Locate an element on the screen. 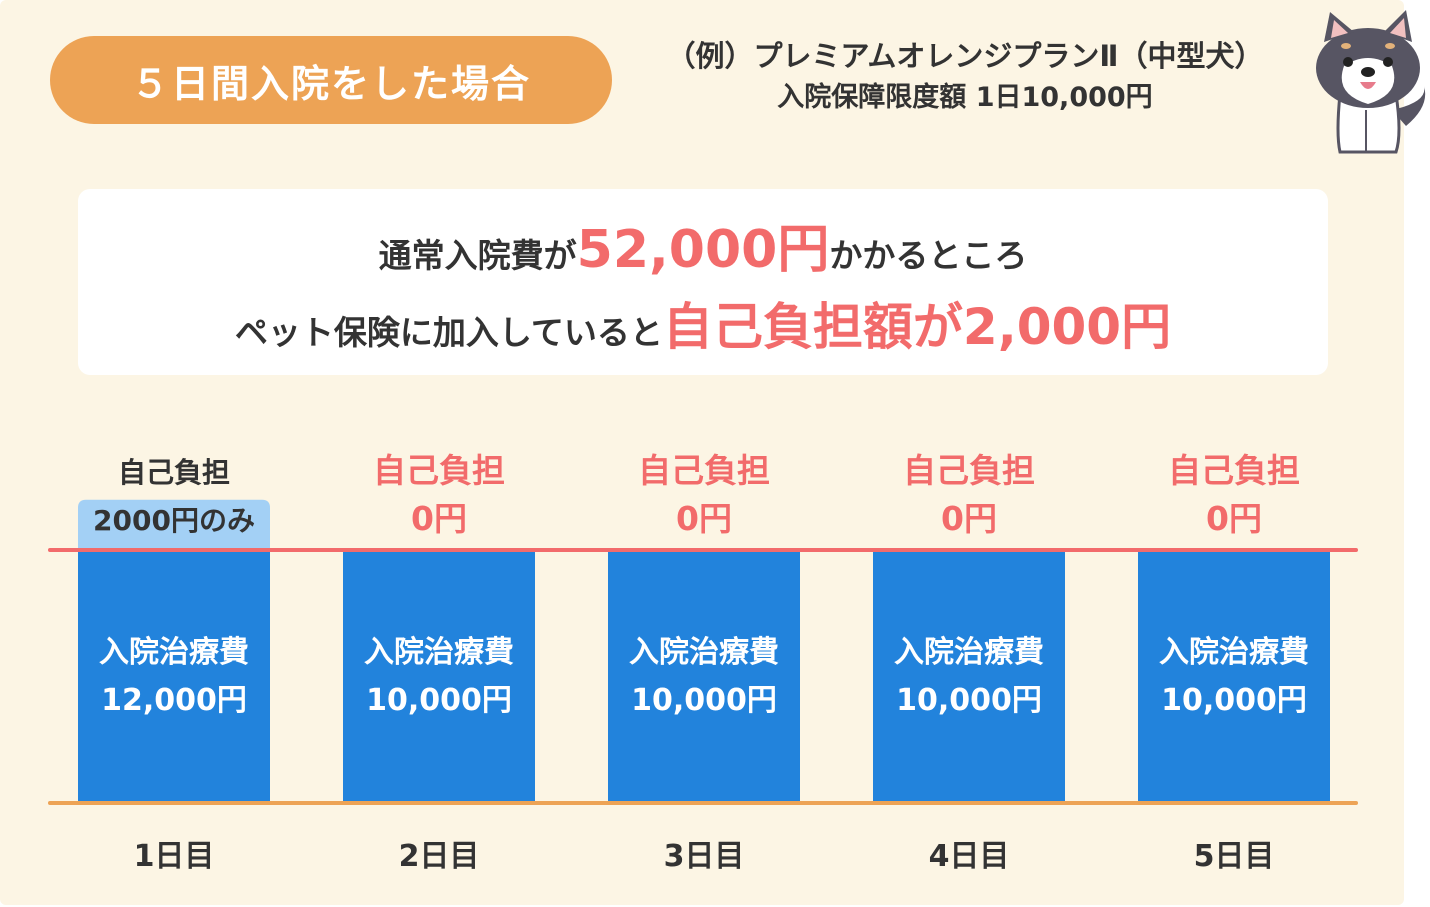  day-label-1: 1日目 is located at coordinates (174, 856).